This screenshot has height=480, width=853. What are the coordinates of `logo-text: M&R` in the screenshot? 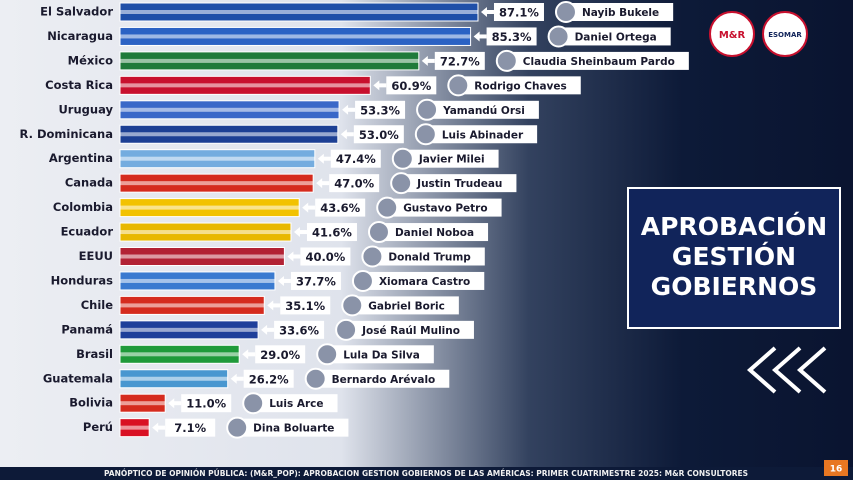 It's located at (732, 35).